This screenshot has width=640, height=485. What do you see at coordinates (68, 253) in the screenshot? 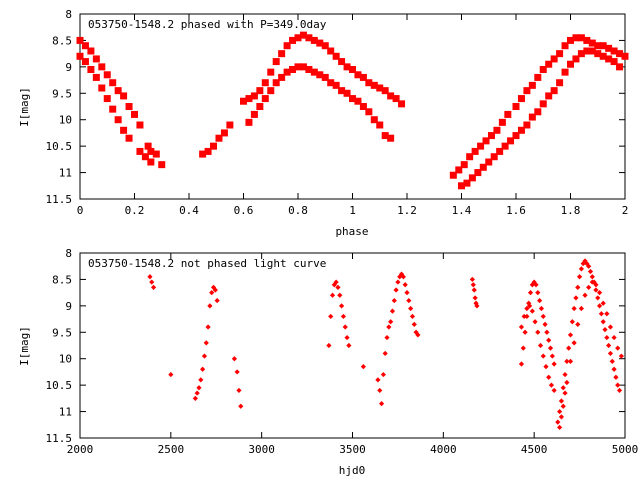
I see `y-tick-label: 8` at bounding box center [68, 253].